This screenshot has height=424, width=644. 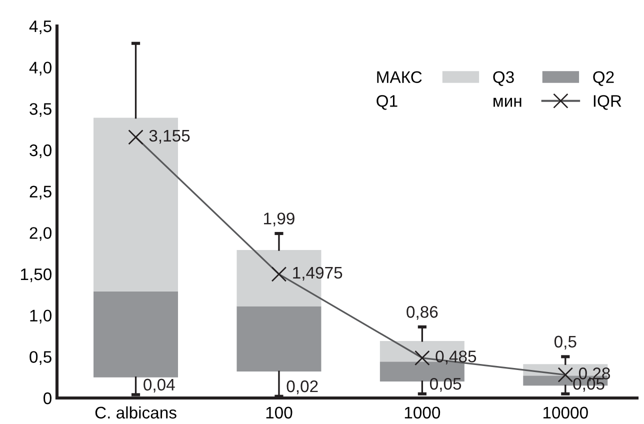 What do you see at coordinates (48, 398) in the screenshot?
I see `y-tick-label: 0` at bounding box center [48, 398].